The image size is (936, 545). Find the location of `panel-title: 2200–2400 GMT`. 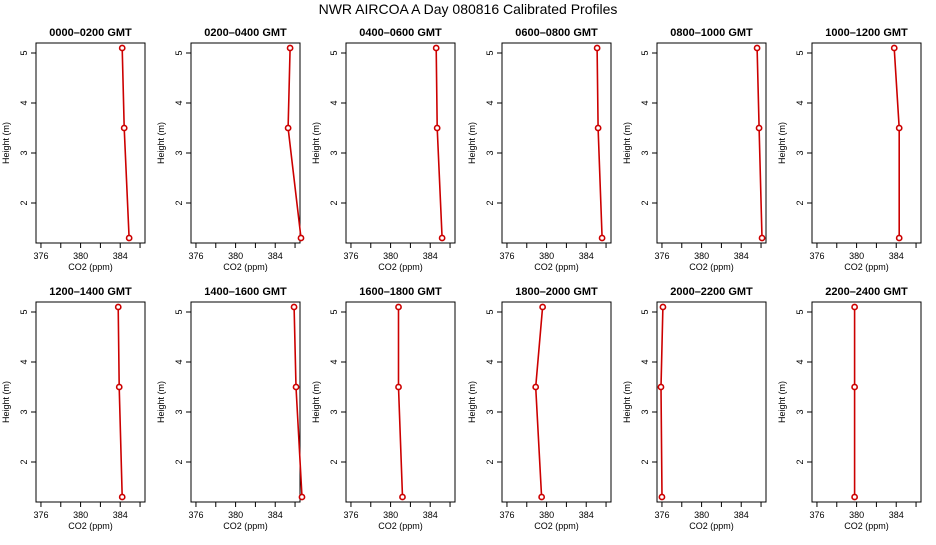

panel-title: 2200–2400 GMT is located at coordinates (866, 292).